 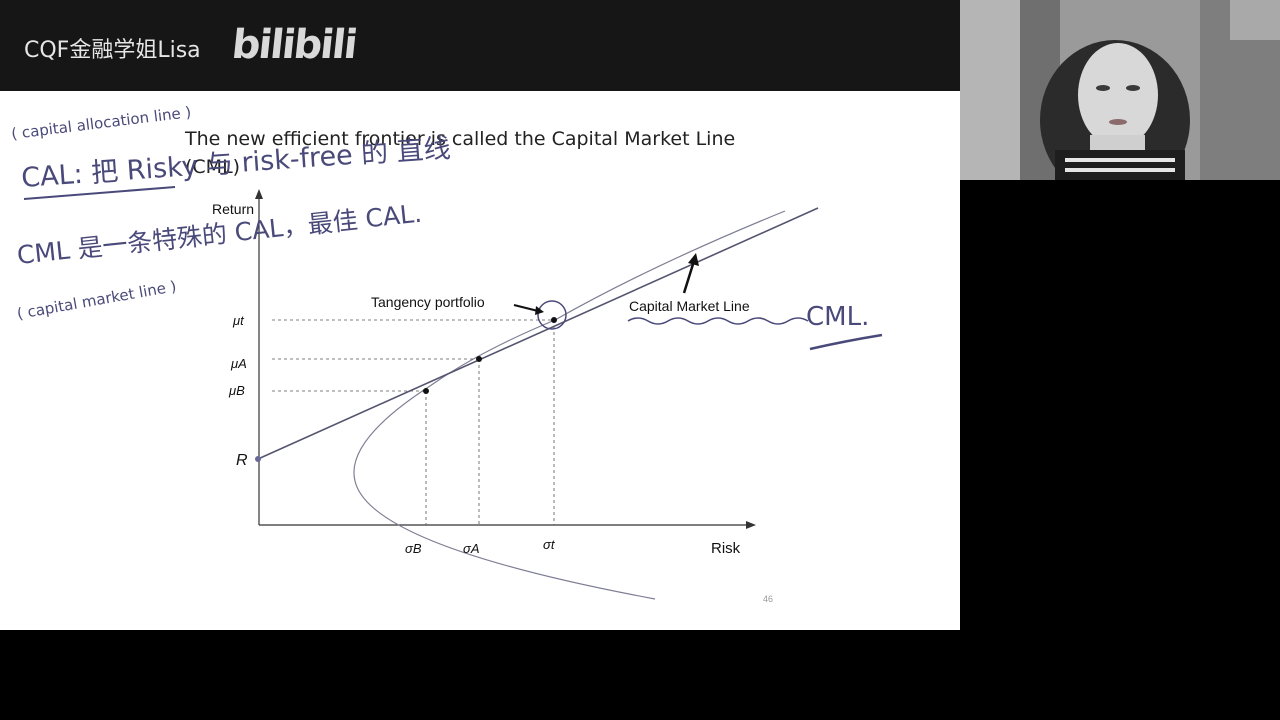 What do you see at coordinates (837, 317) in the screenshot?
I see `cml-mark: CML.` at bounding box center [837, 317].